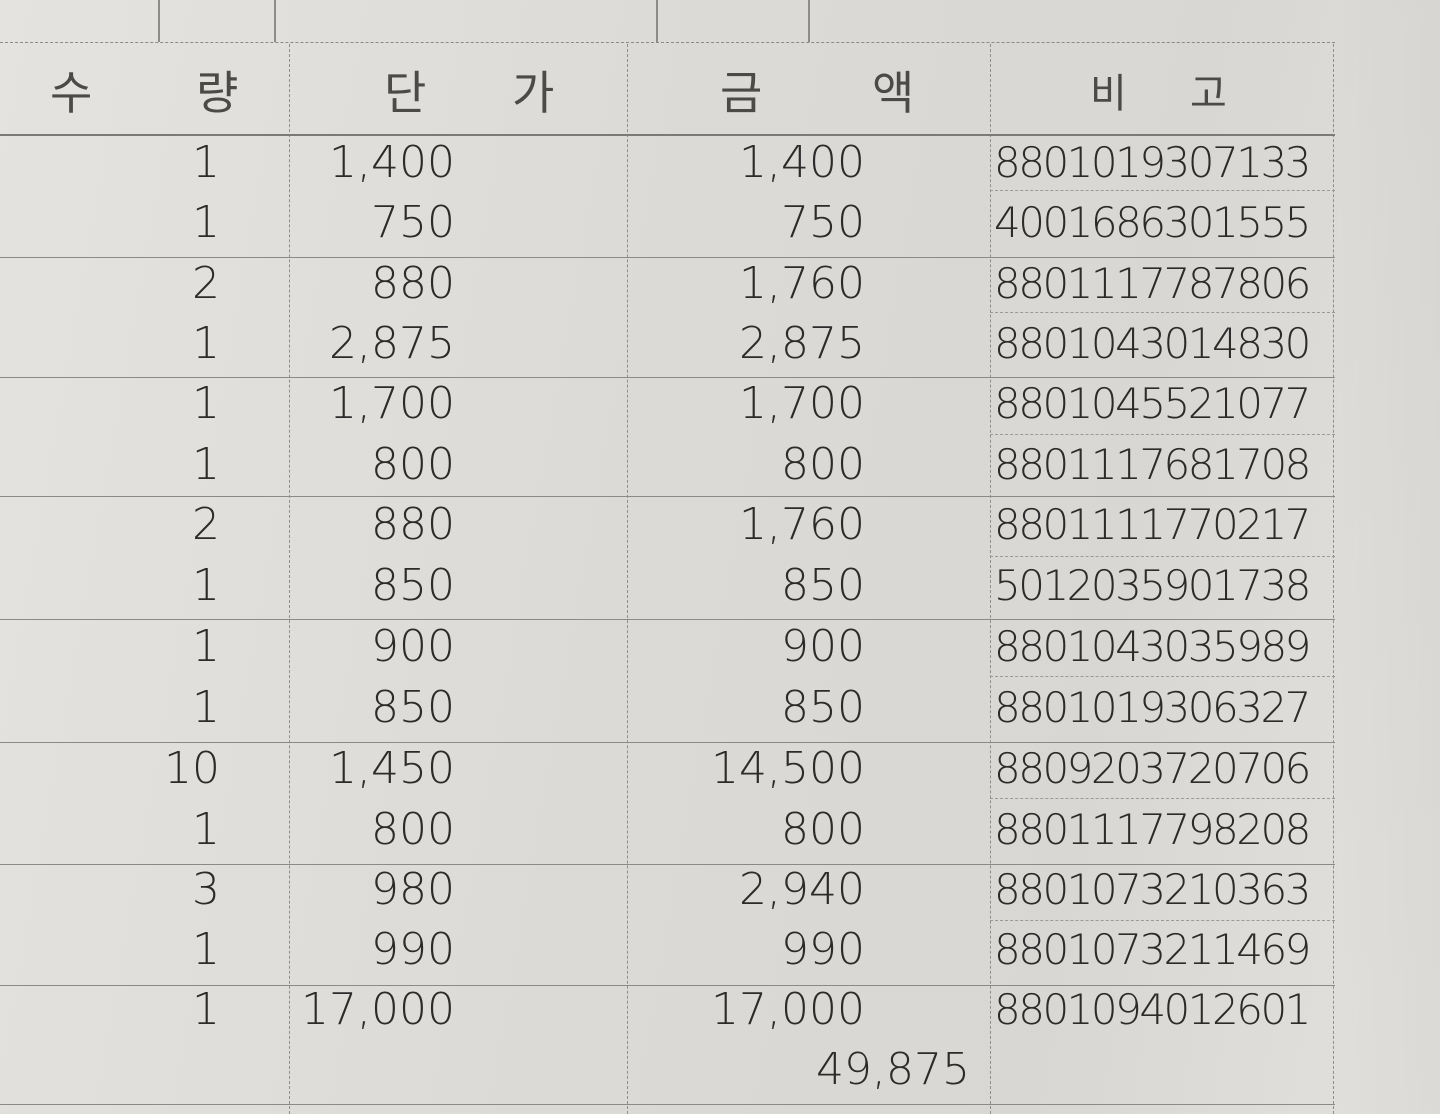  Describe the element at coordinates (1208, 94) in the screenshot. I see `header-note-right: 고` at that location.